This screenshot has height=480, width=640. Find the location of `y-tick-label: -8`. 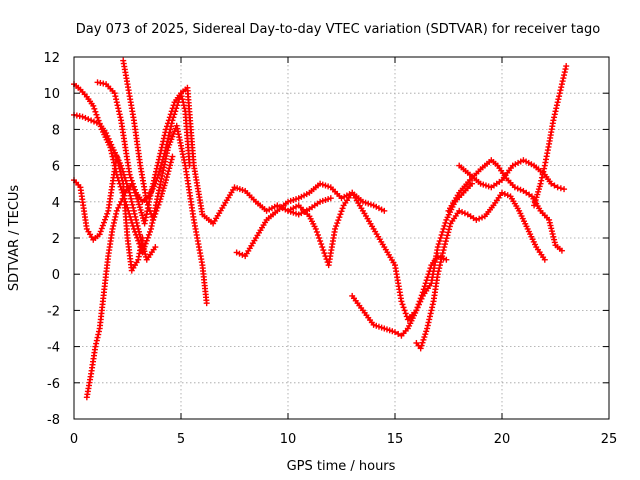

y-tick-label: -8 is located at coordinates (53, 420).